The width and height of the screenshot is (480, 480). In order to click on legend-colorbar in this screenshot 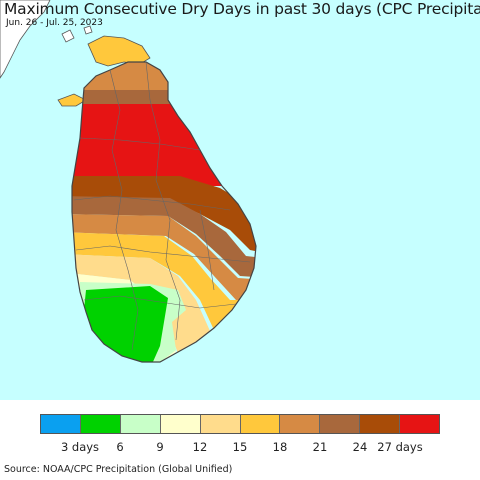, I will do `click(240, 424)`.